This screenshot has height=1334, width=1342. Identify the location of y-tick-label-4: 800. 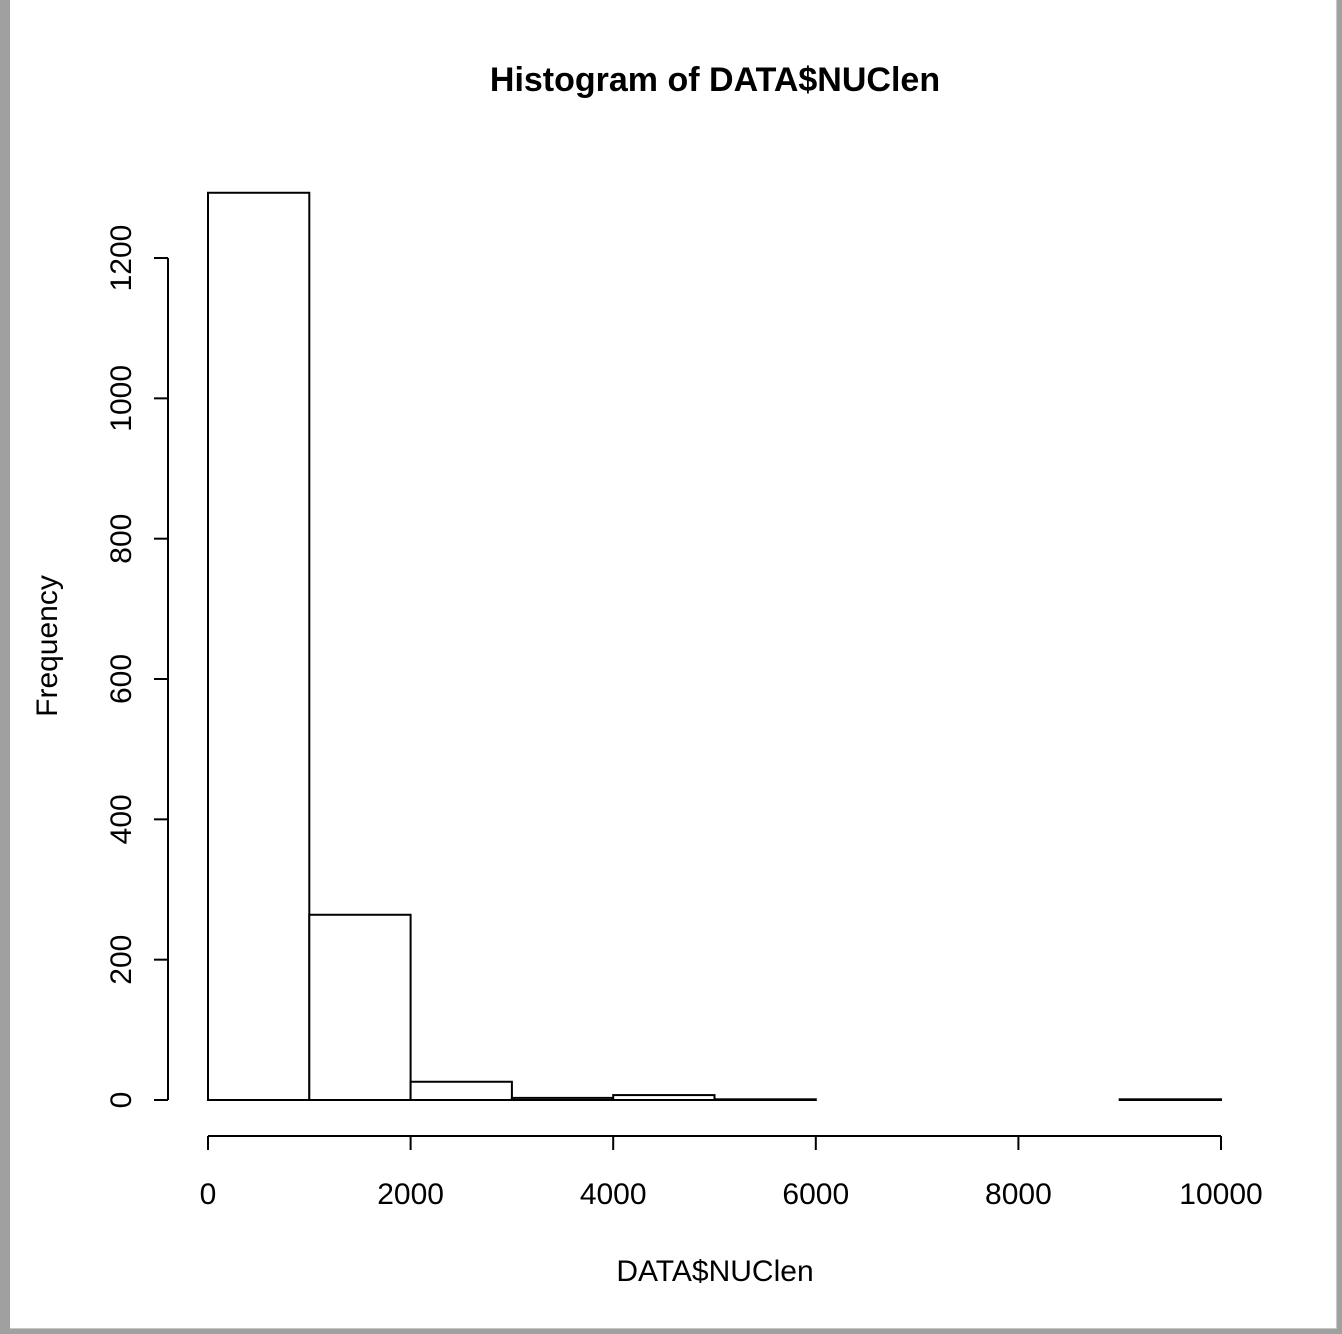
(121, 539).